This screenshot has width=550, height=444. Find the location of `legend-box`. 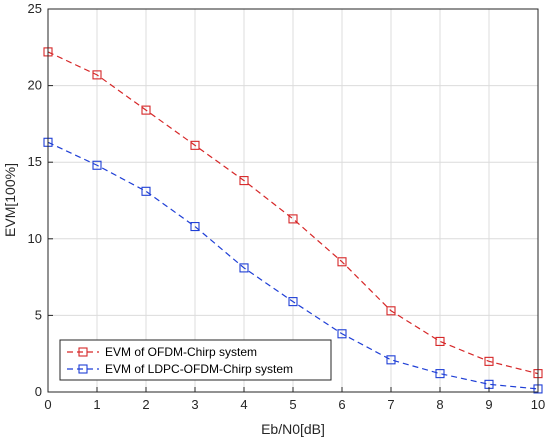

legend-box is located at coordinates (195, 360).